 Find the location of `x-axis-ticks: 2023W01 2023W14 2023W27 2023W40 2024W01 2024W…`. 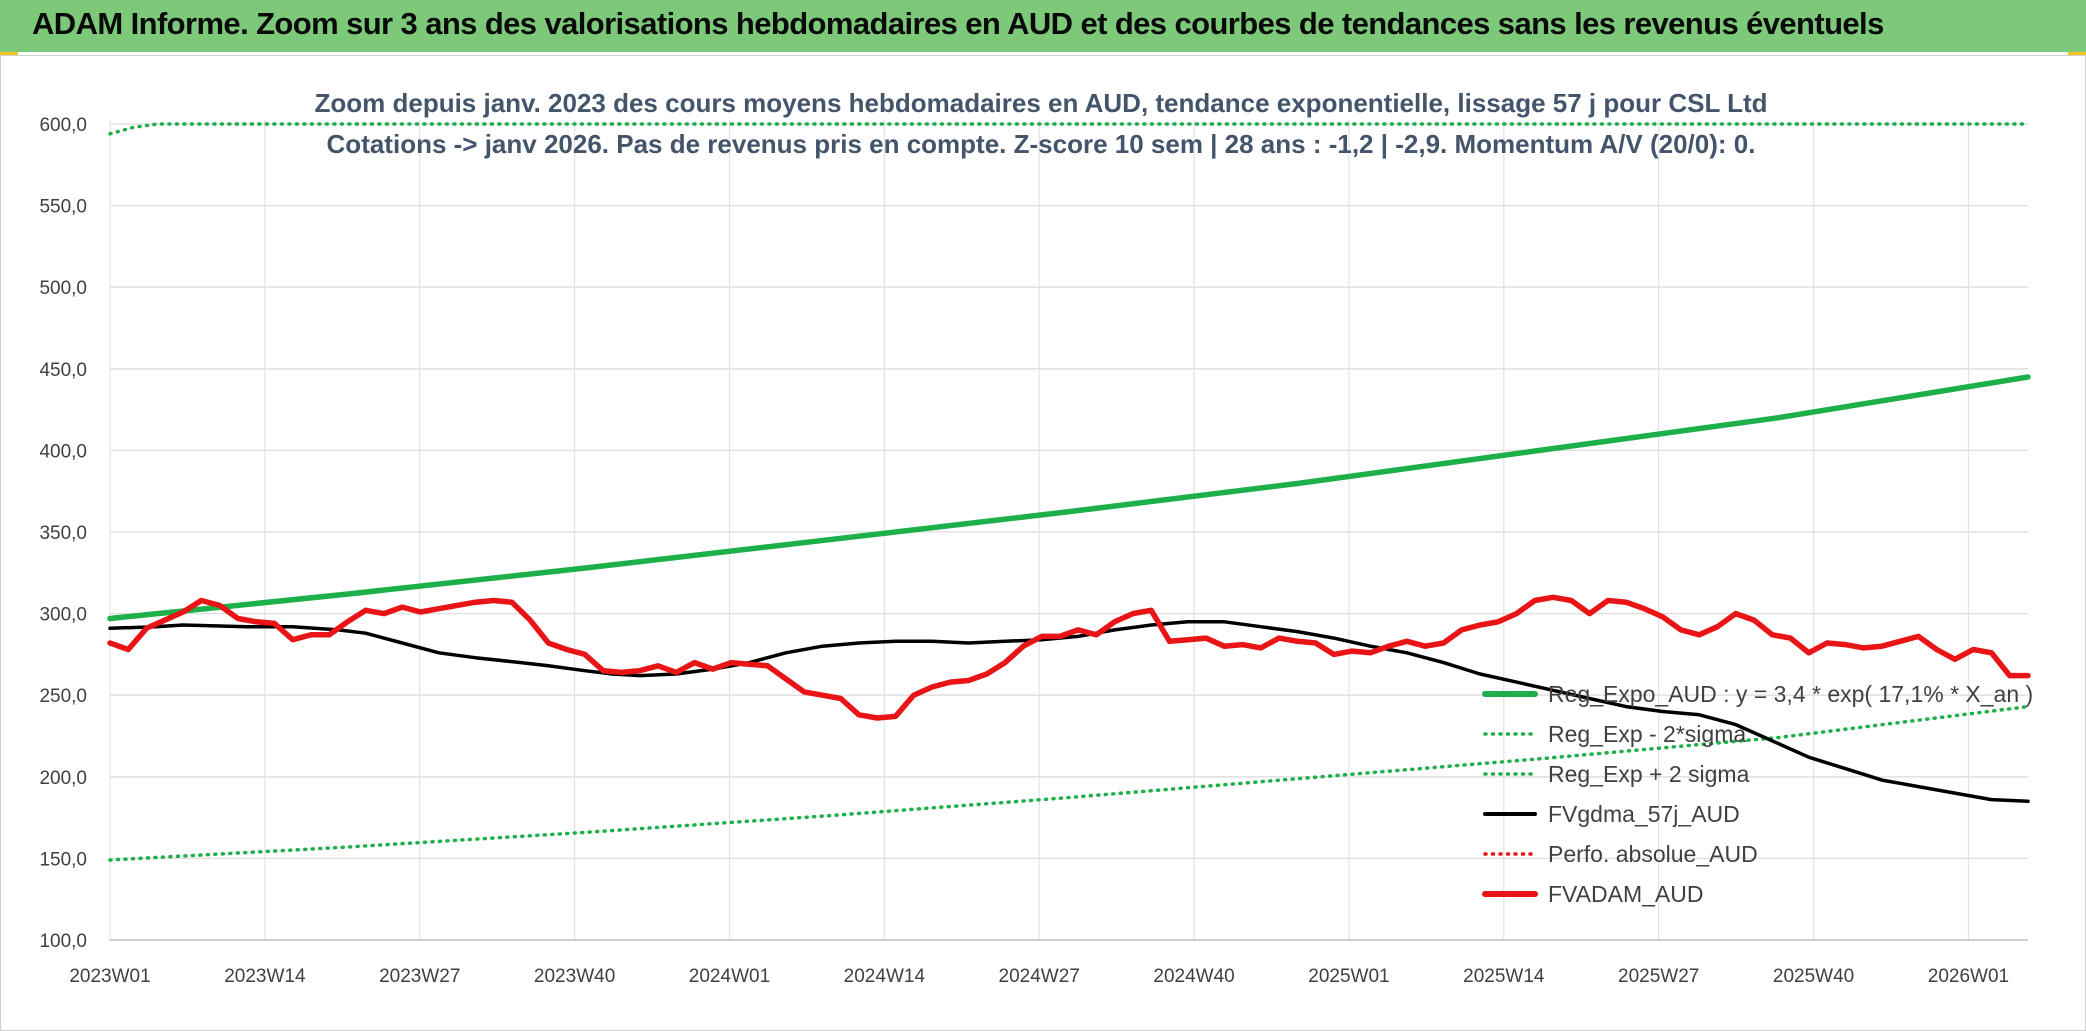

x-axis-ticks: 2023W01 2023W14 2023W27 2023W40 2024W01 2024W… is located at coordinates (1039, 976).